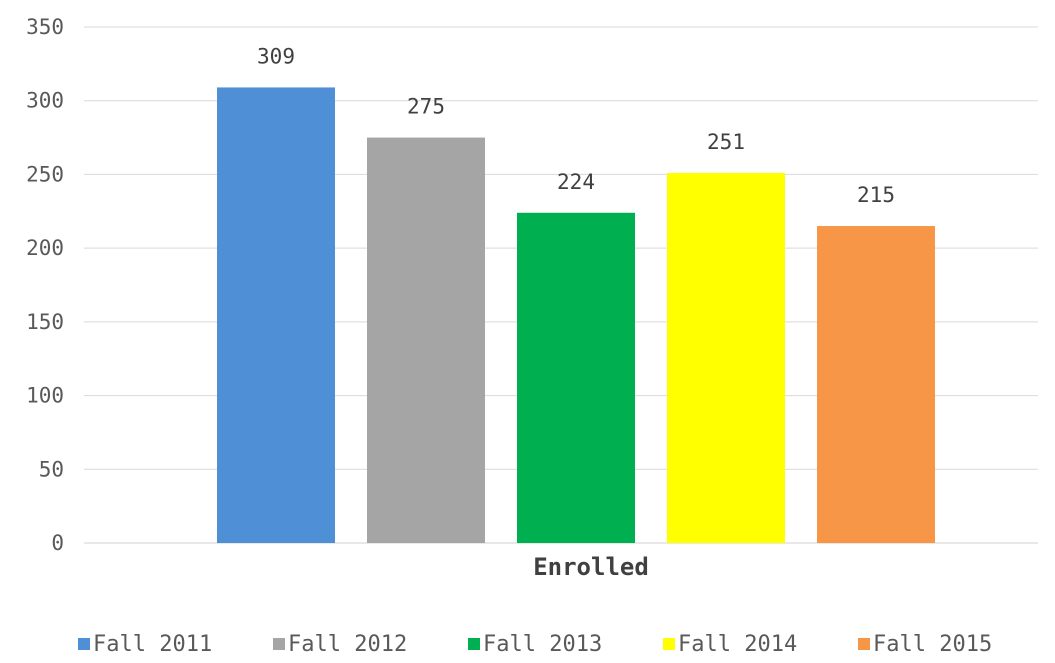 This screenshot has width=1055, height=663. I want to click on legend-label: Fall 2012, so click(347, 644).